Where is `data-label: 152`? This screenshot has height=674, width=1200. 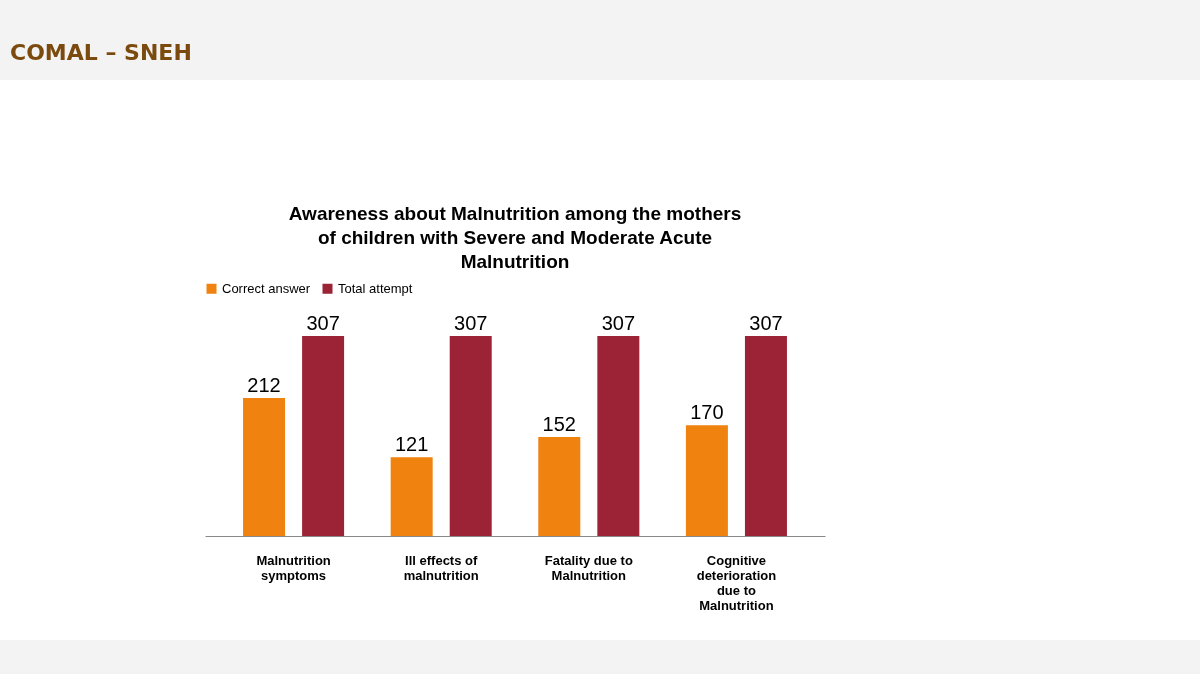
data-label: 152 is located at coordinates (559, 423).